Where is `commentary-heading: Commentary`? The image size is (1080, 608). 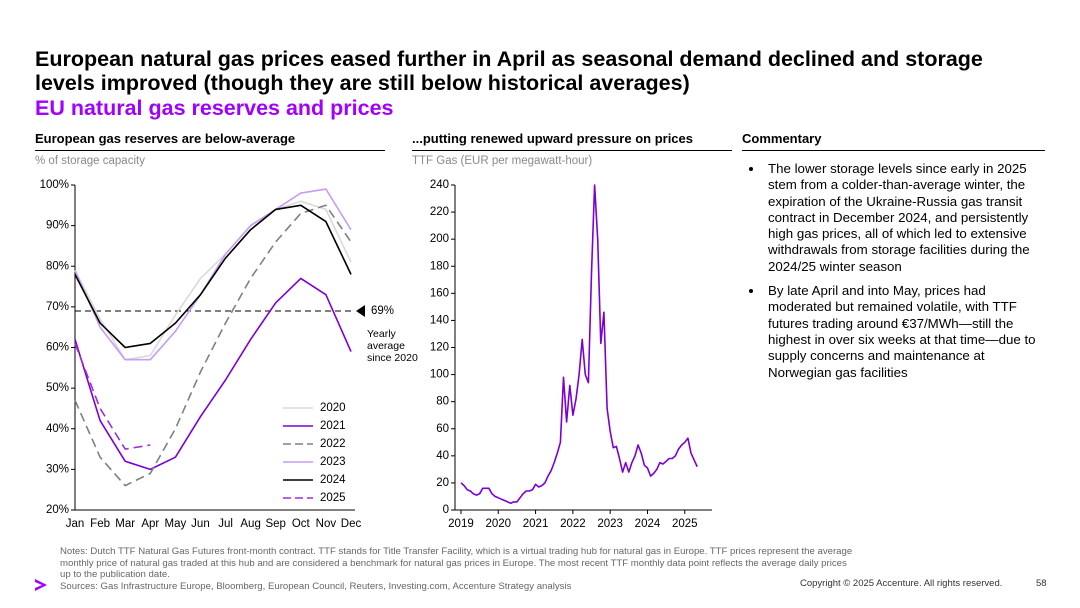
commentary-heading: Commentary is located at coordinates (893, 141).